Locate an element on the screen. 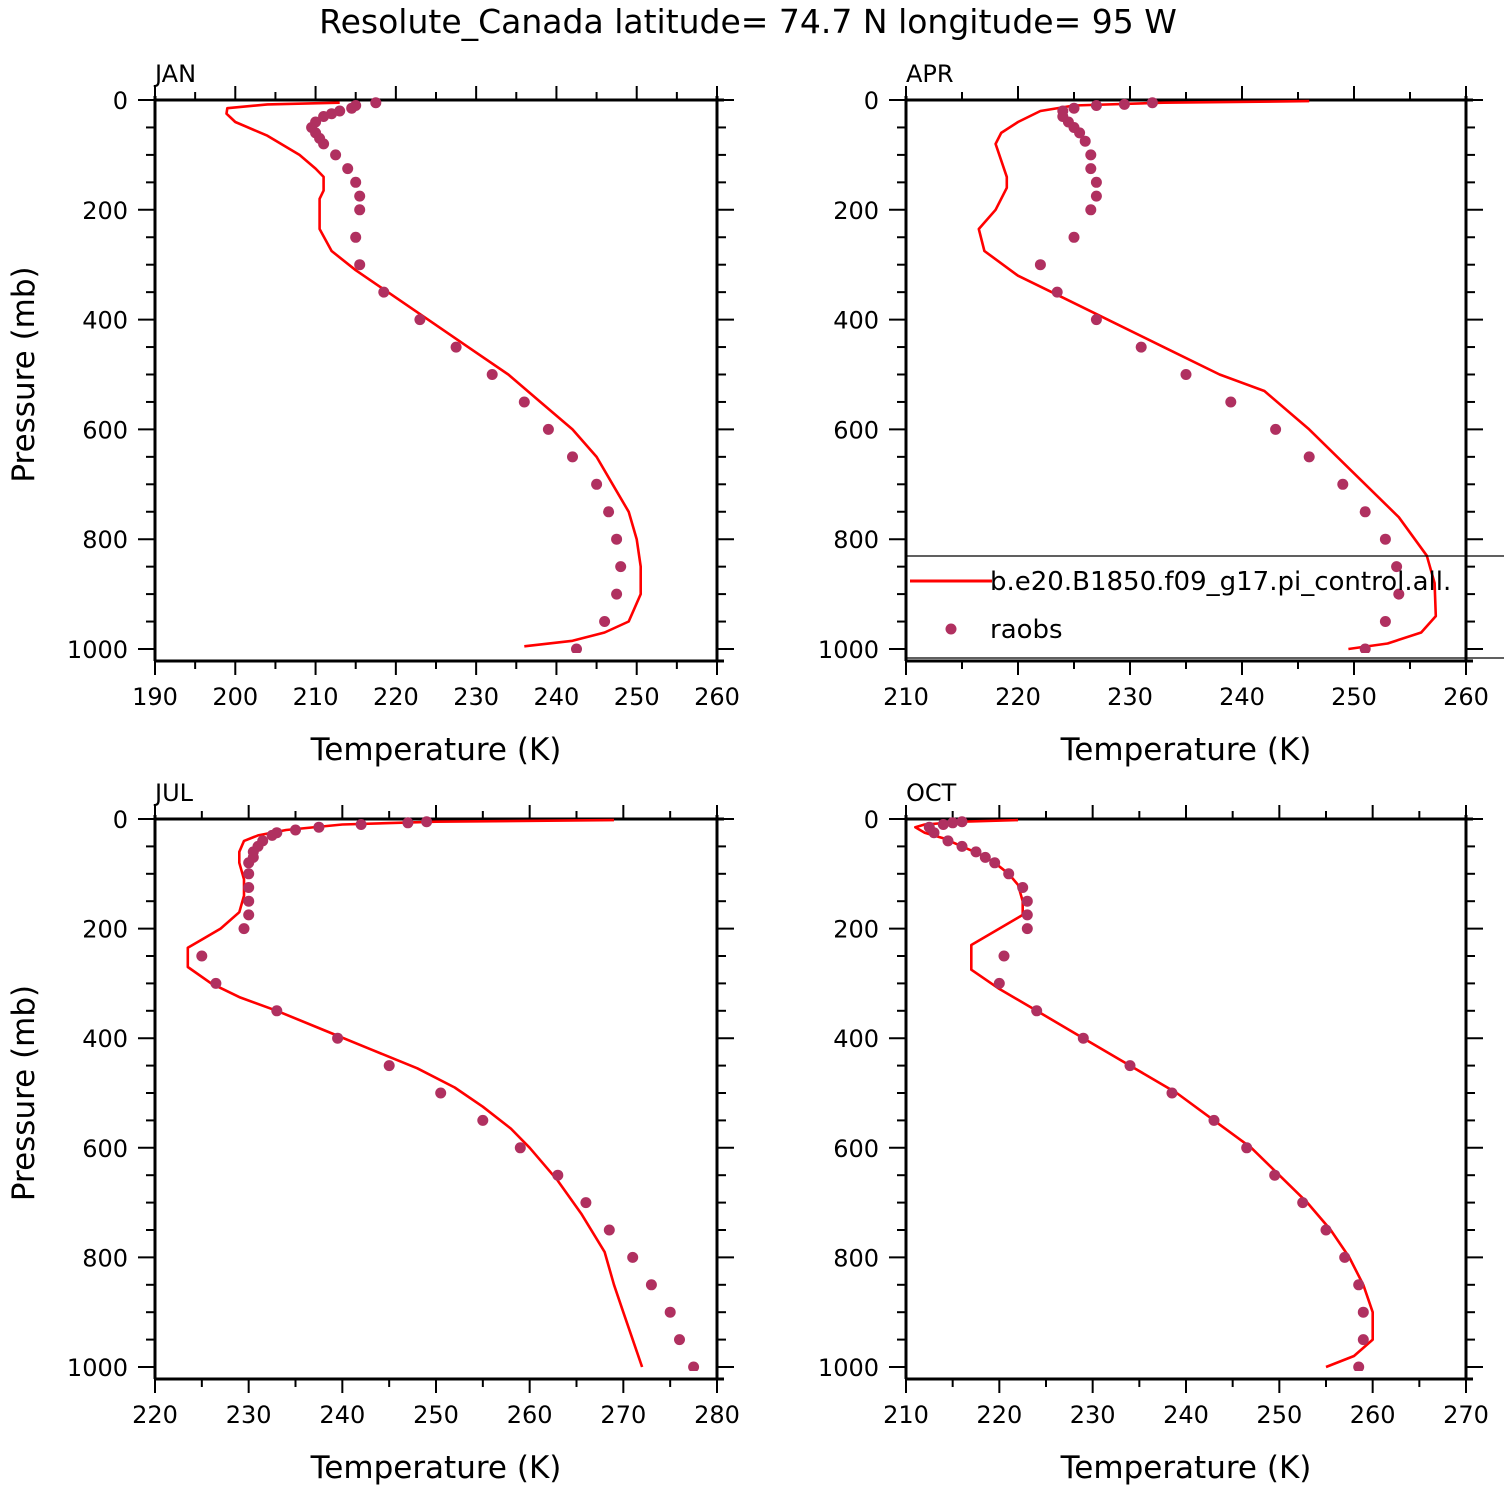 The height and width of the screenshot is (1492, 1504). panel-label-jan: JAN is located at coordinates (174, 74).